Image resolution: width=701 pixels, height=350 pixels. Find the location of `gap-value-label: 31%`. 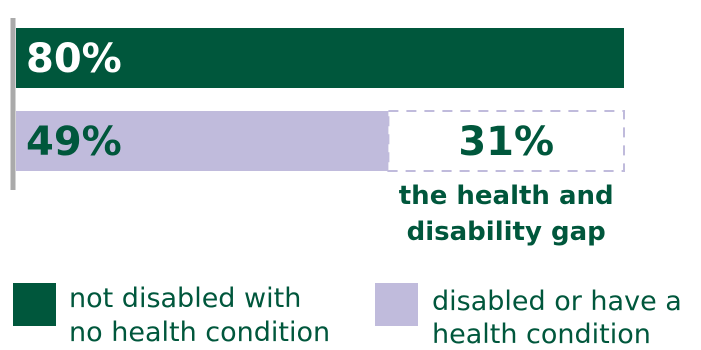

gap-value-label: 31% is located at coordinates (506, 142).